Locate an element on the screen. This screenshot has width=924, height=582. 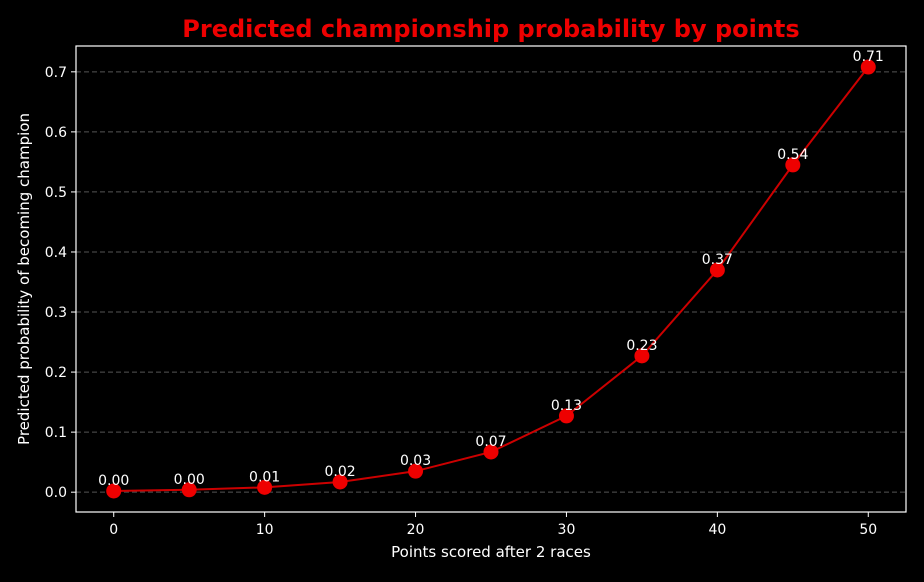
data-label: 0.07 is located at coordinates (490, 442).